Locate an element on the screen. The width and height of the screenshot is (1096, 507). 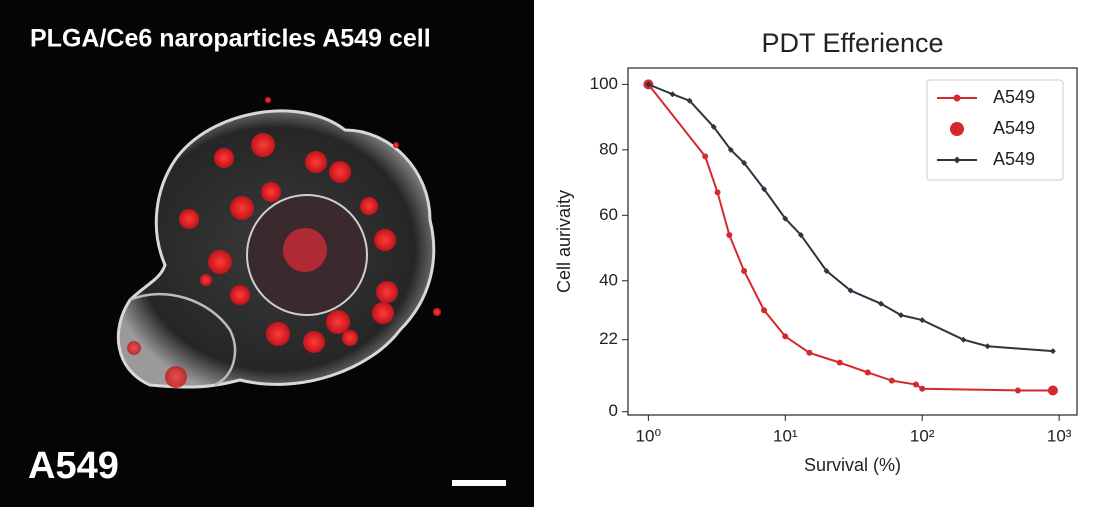
x-tick-label: 10³ is located at coordinates (1059, 435).